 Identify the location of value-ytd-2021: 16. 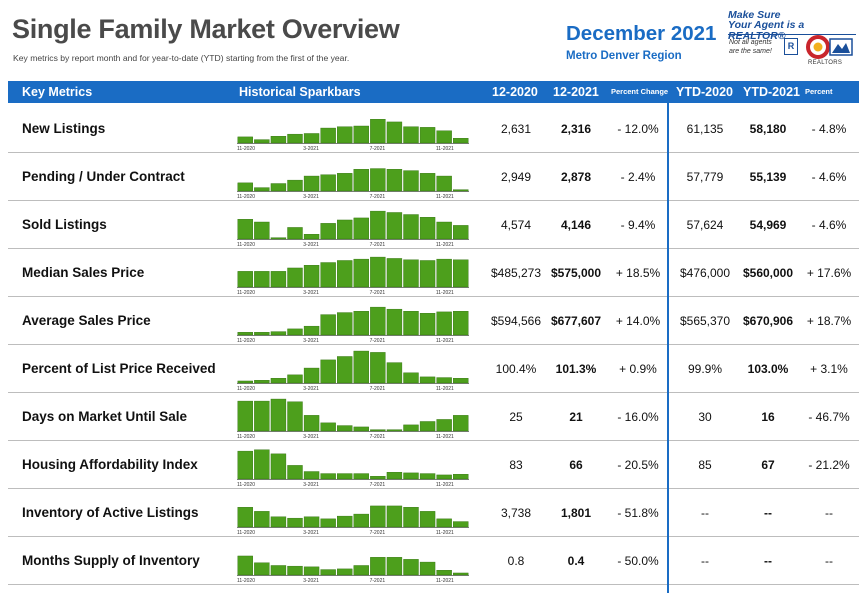
(768, 417).